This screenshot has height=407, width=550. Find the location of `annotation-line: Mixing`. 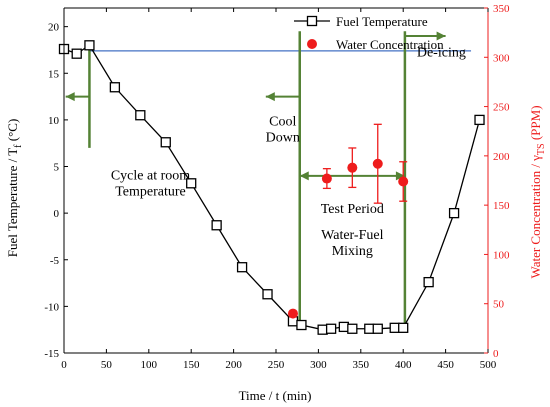

annotation-line: Mixing is located at coordinates (352, 251).